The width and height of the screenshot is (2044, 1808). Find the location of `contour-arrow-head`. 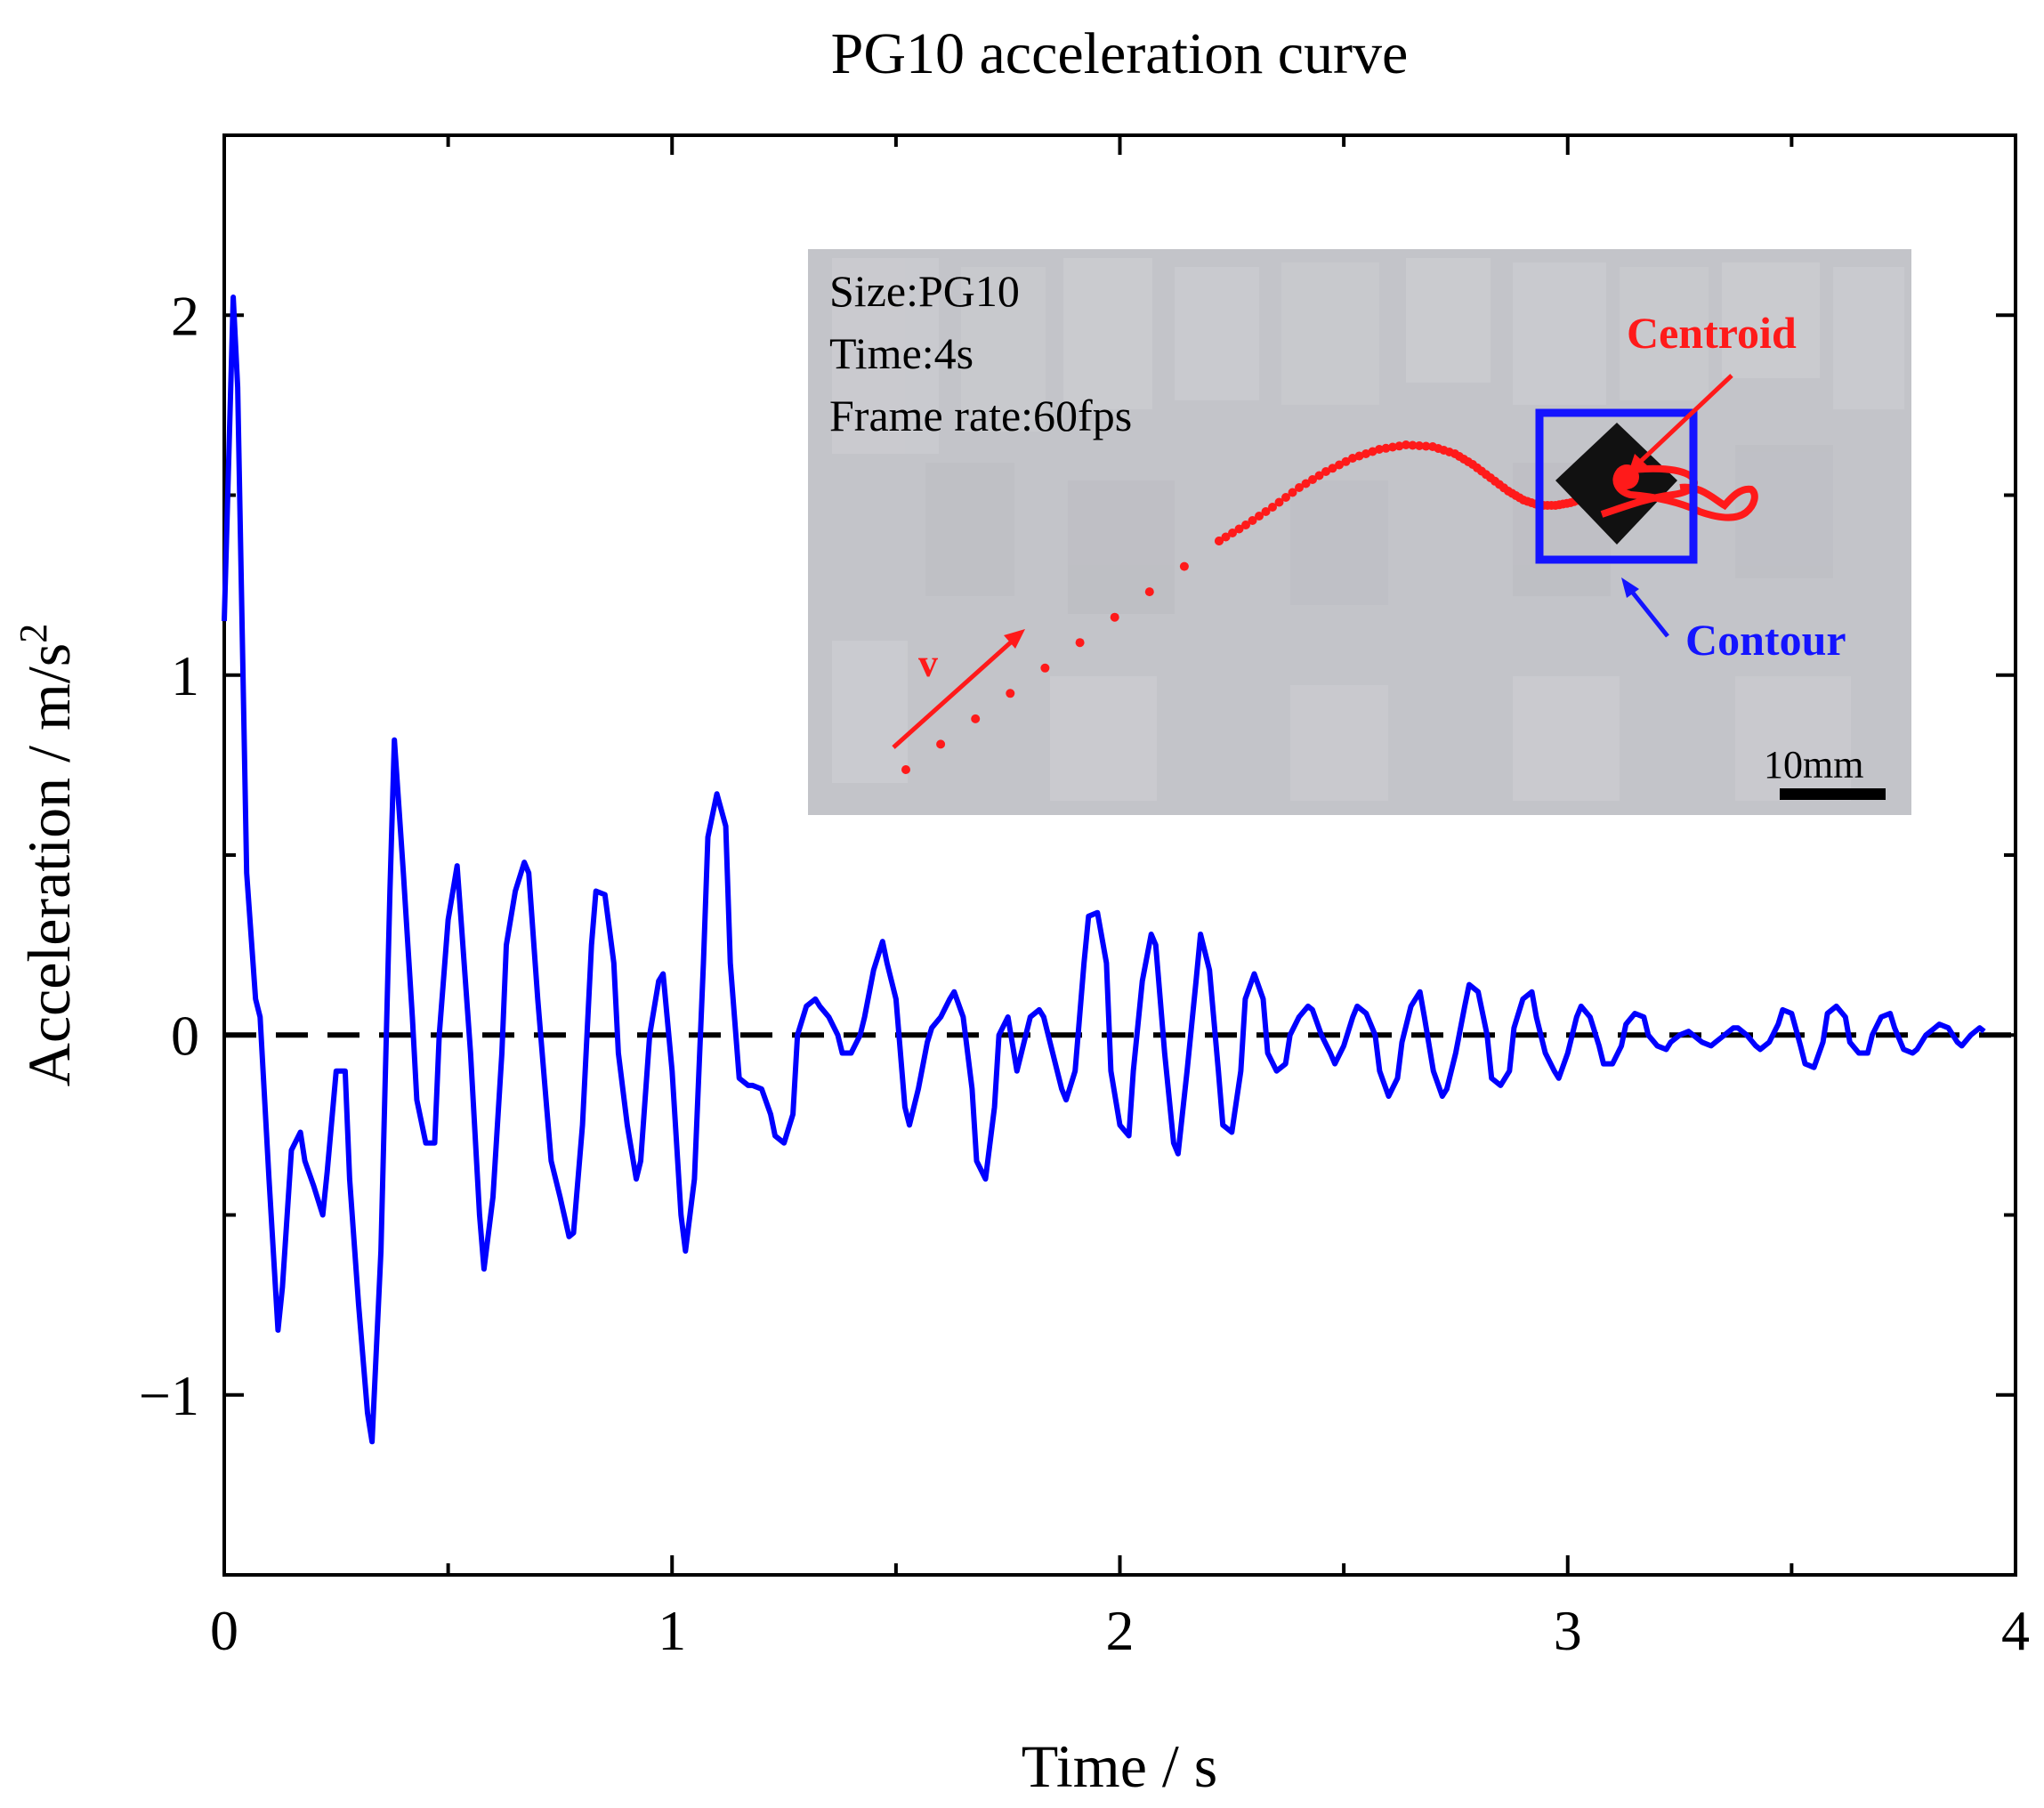

contour-arrow-head is located at coordinates (1630, 587).